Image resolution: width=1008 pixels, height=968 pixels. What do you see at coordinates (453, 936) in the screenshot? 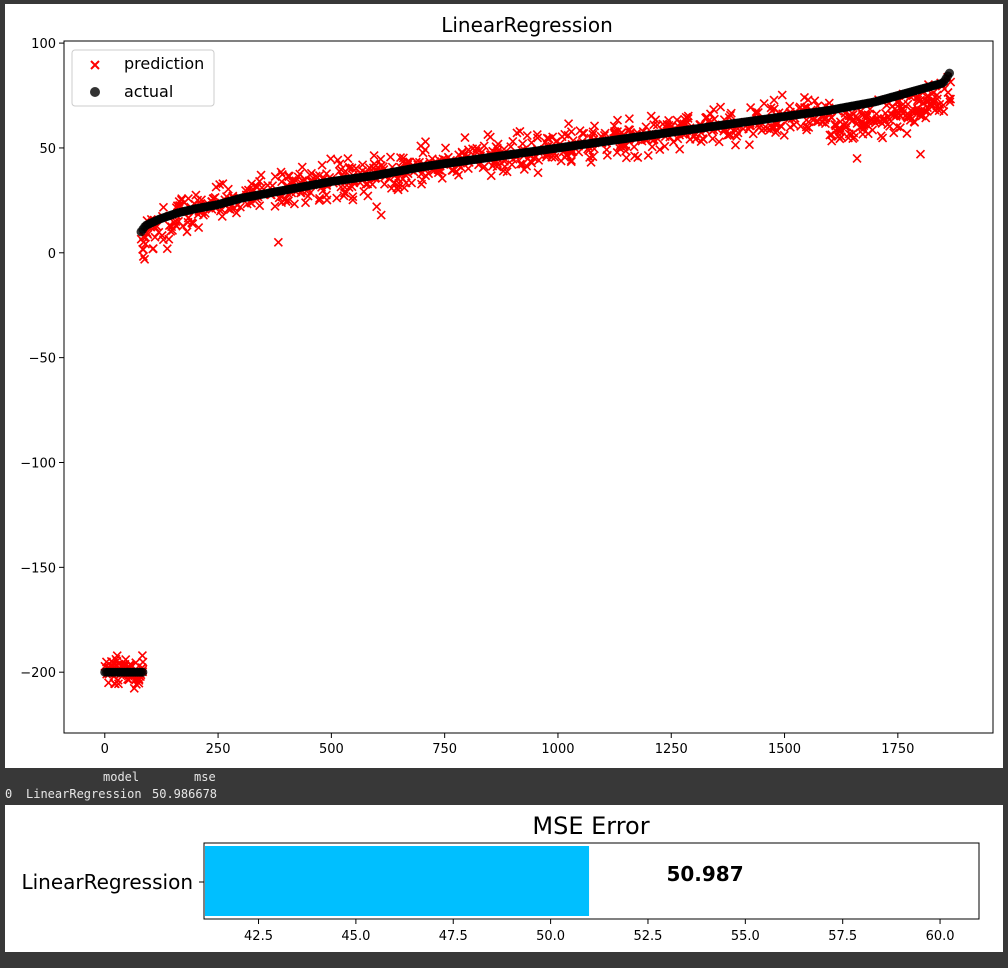
I see `bar-x-tick-label: 47.5` at bounding box center [453, 936].